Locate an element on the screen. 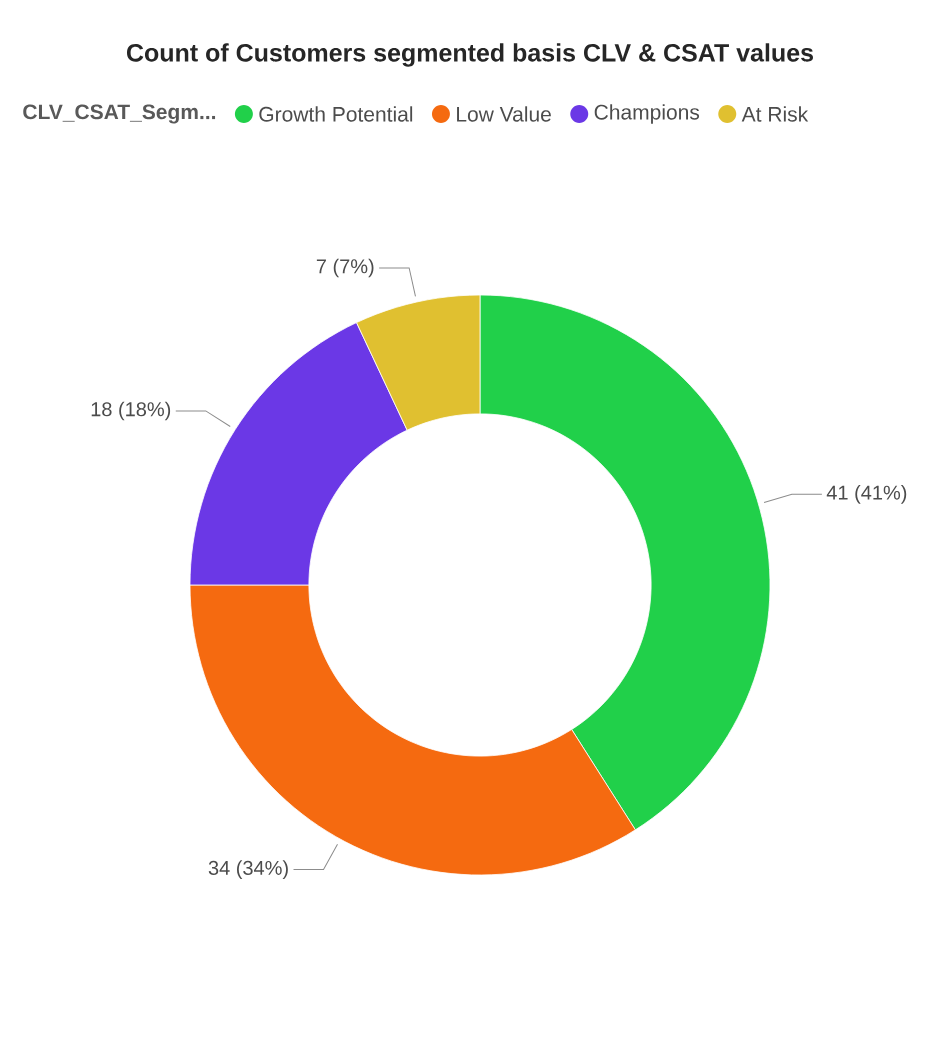  data-label: 7 (7%) is located at coordinates (345, 268).